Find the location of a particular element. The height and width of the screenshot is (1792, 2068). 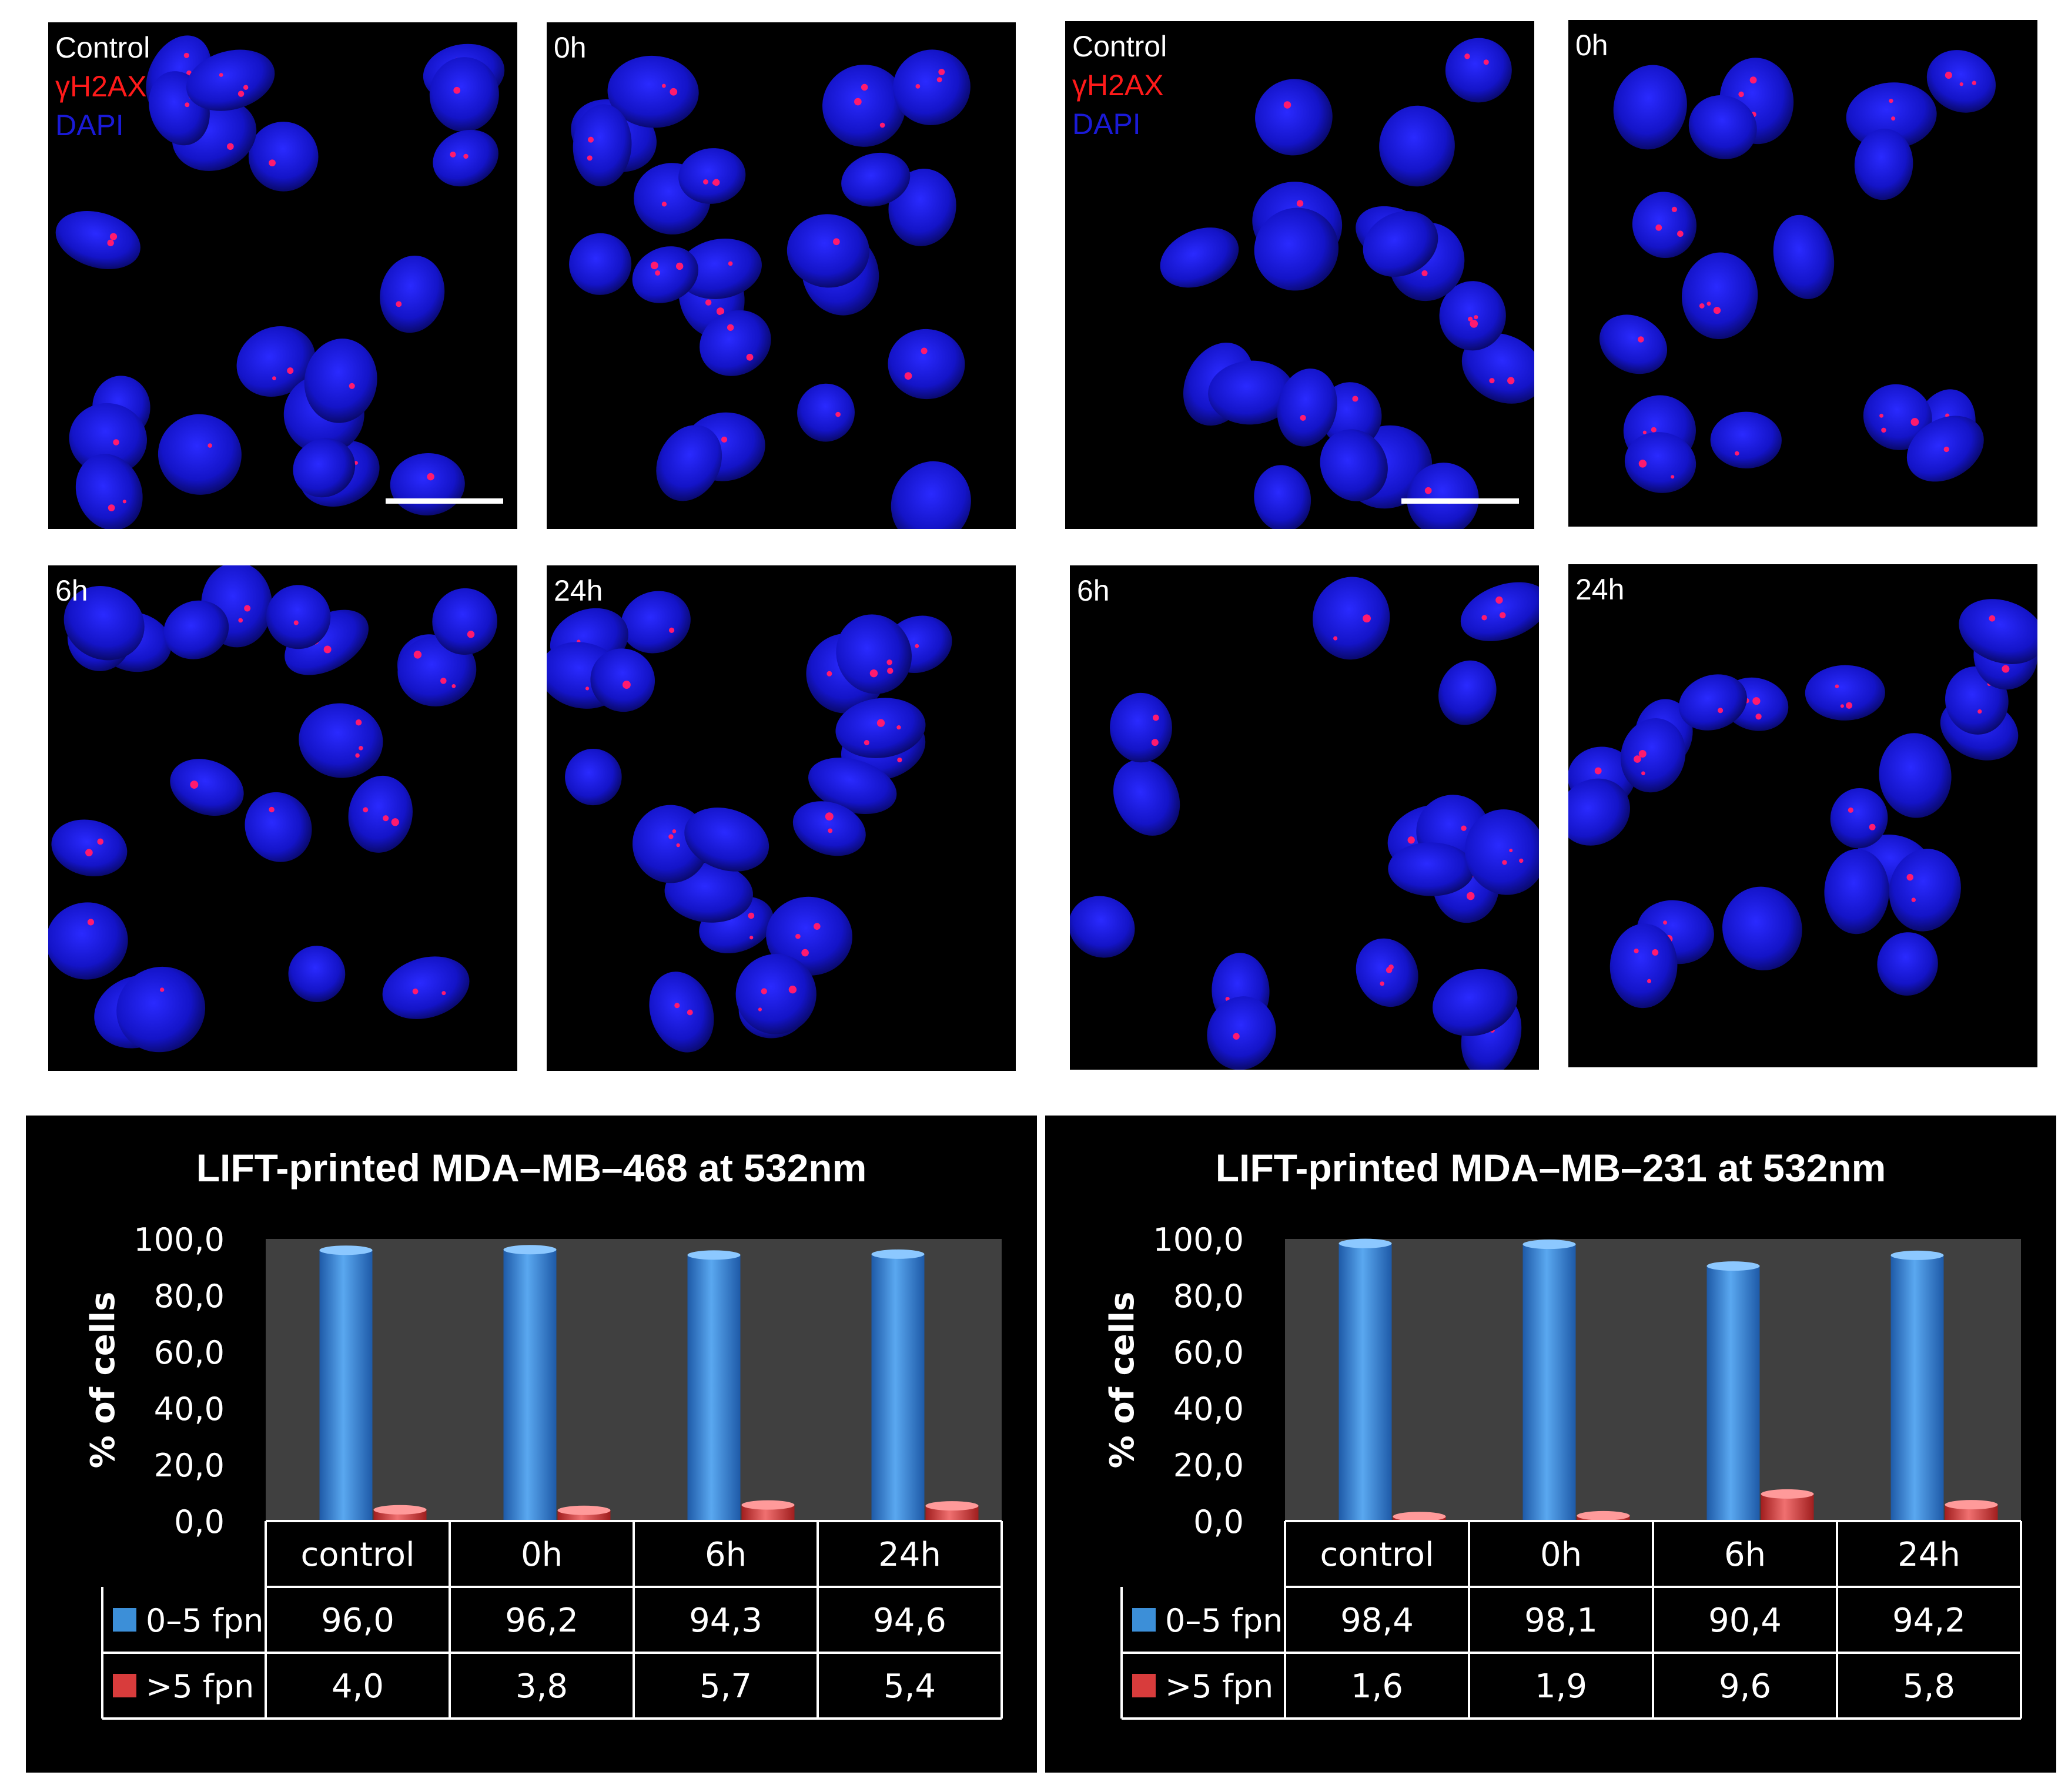

table-cell: 9,6 is located at coordinates (1745, 1686).